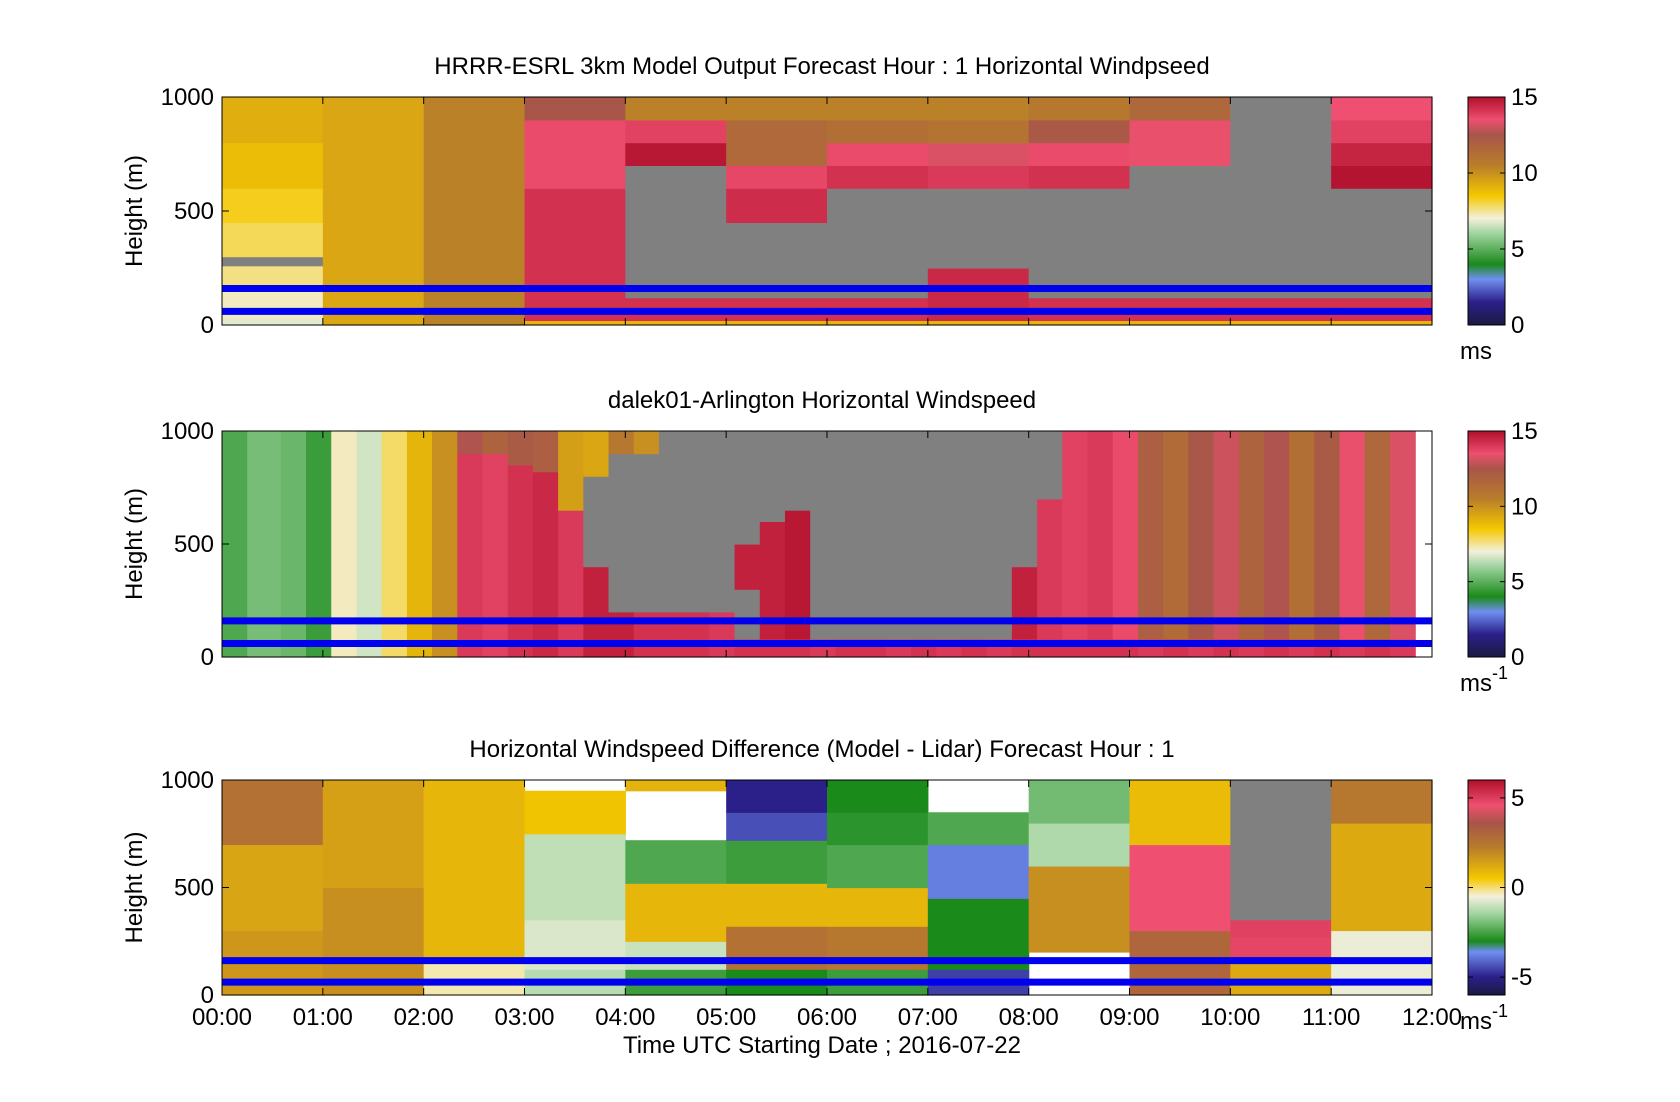  I want to click on colorbar: -5 0 5 ms-1, so click(1496, 907).